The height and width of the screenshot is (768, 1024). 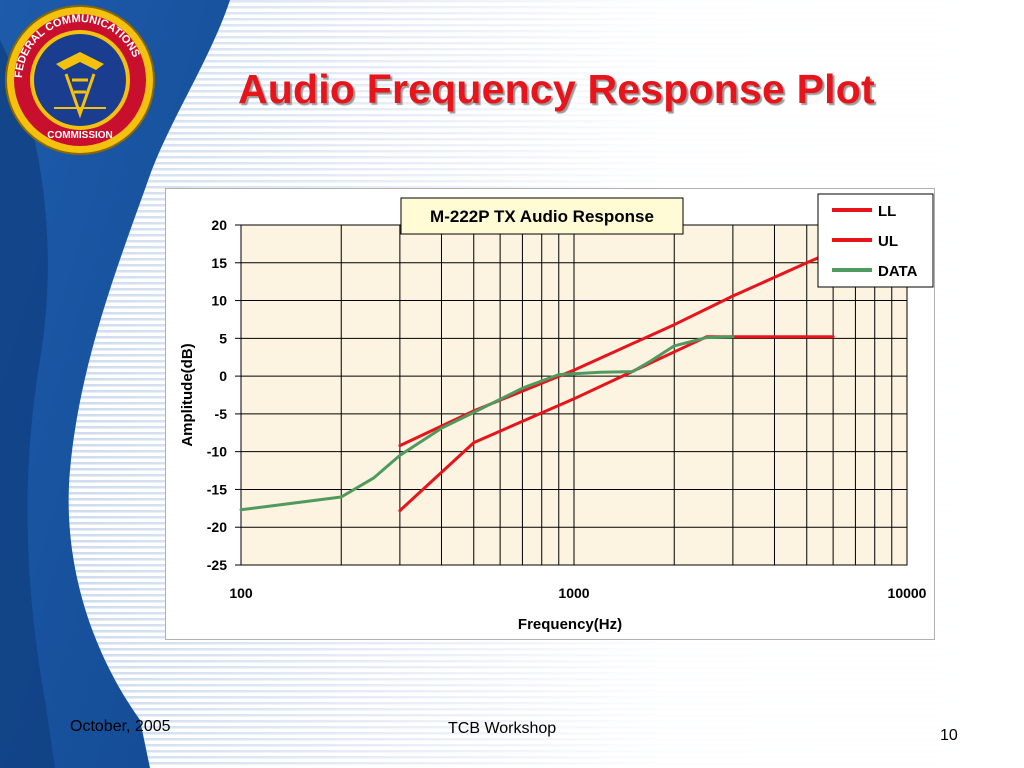 What do you see at coordinates (217, 565) in the screenshot?
I see `y-tick-label: -25` at bounding box center [217, 565].